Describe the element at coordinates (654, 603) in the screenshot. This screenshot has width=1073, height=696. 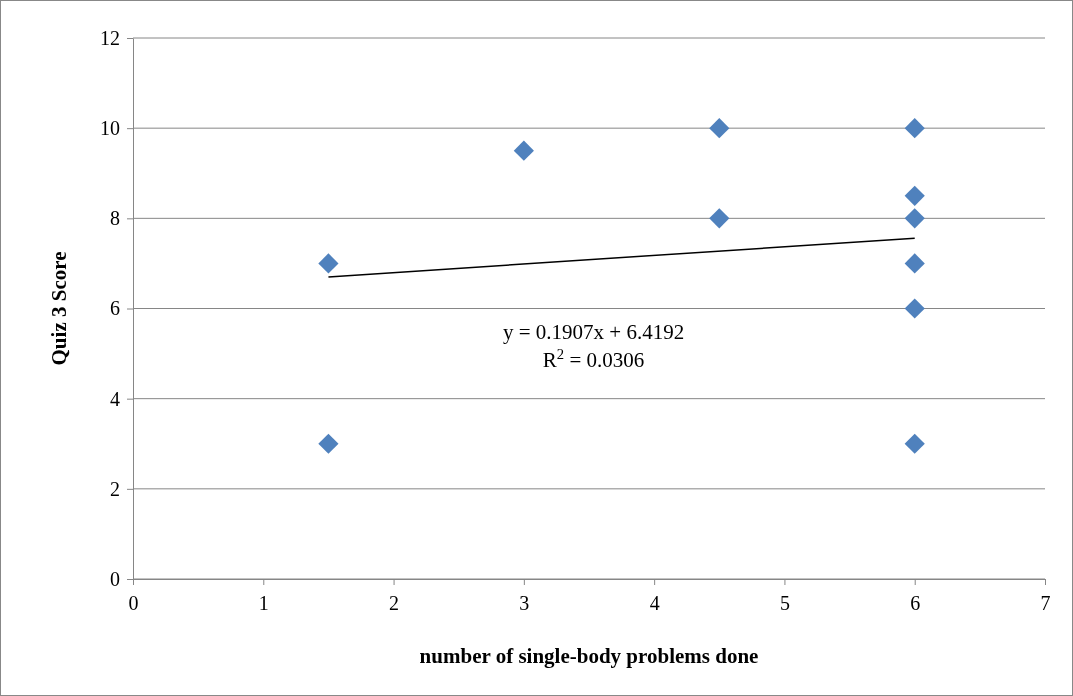
I see `x-tick-label: 4` at that location.